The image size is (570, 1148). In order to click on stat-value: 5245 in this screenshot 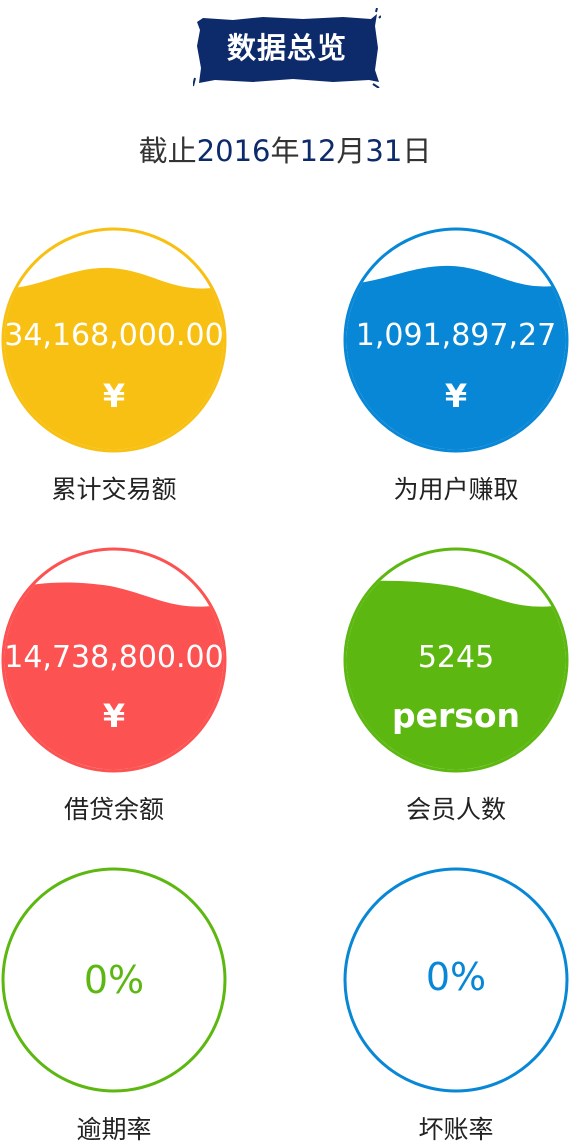, I will do `click(456, 657)`.